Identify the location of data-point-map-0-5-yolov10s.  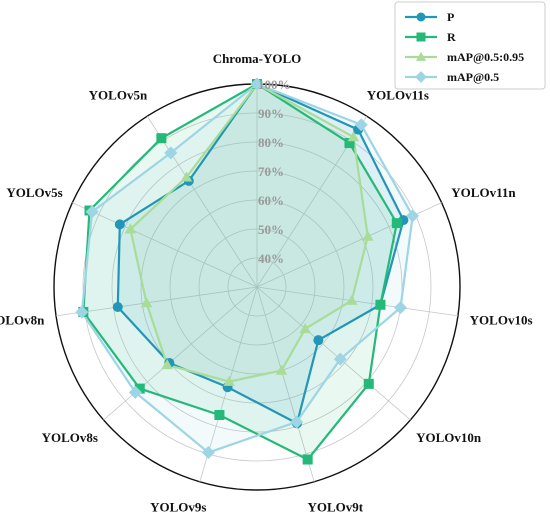
(401, 308).